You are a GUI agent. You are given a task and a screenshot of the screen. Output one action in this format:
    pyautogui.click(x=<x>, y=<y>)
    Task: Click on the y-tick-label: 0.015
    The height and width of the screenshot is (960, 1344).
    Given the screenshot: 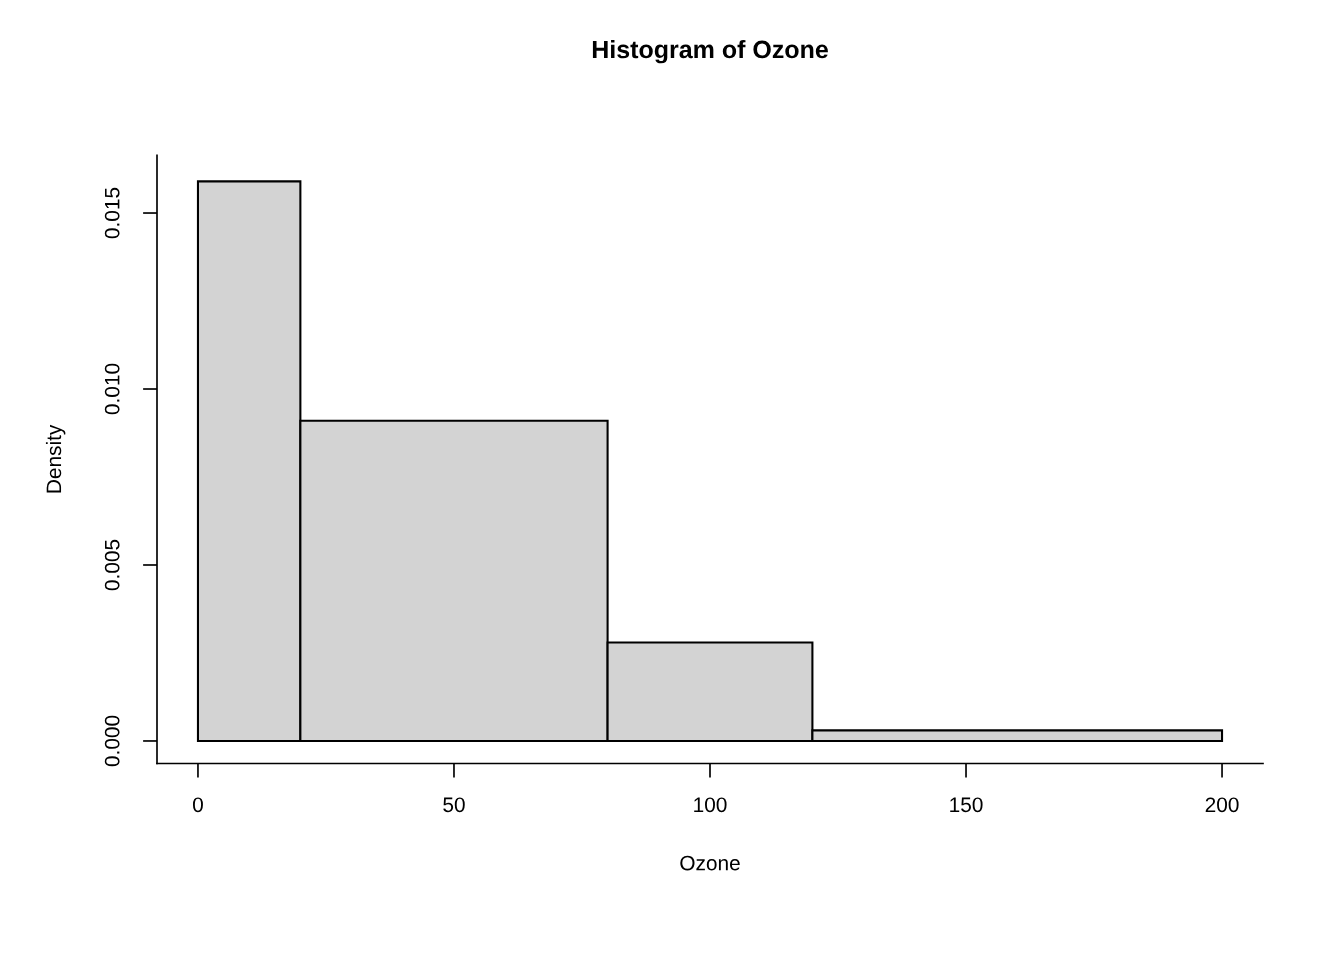 What is the action you would take?
    pyautogui.click(x=112, y=213)
    